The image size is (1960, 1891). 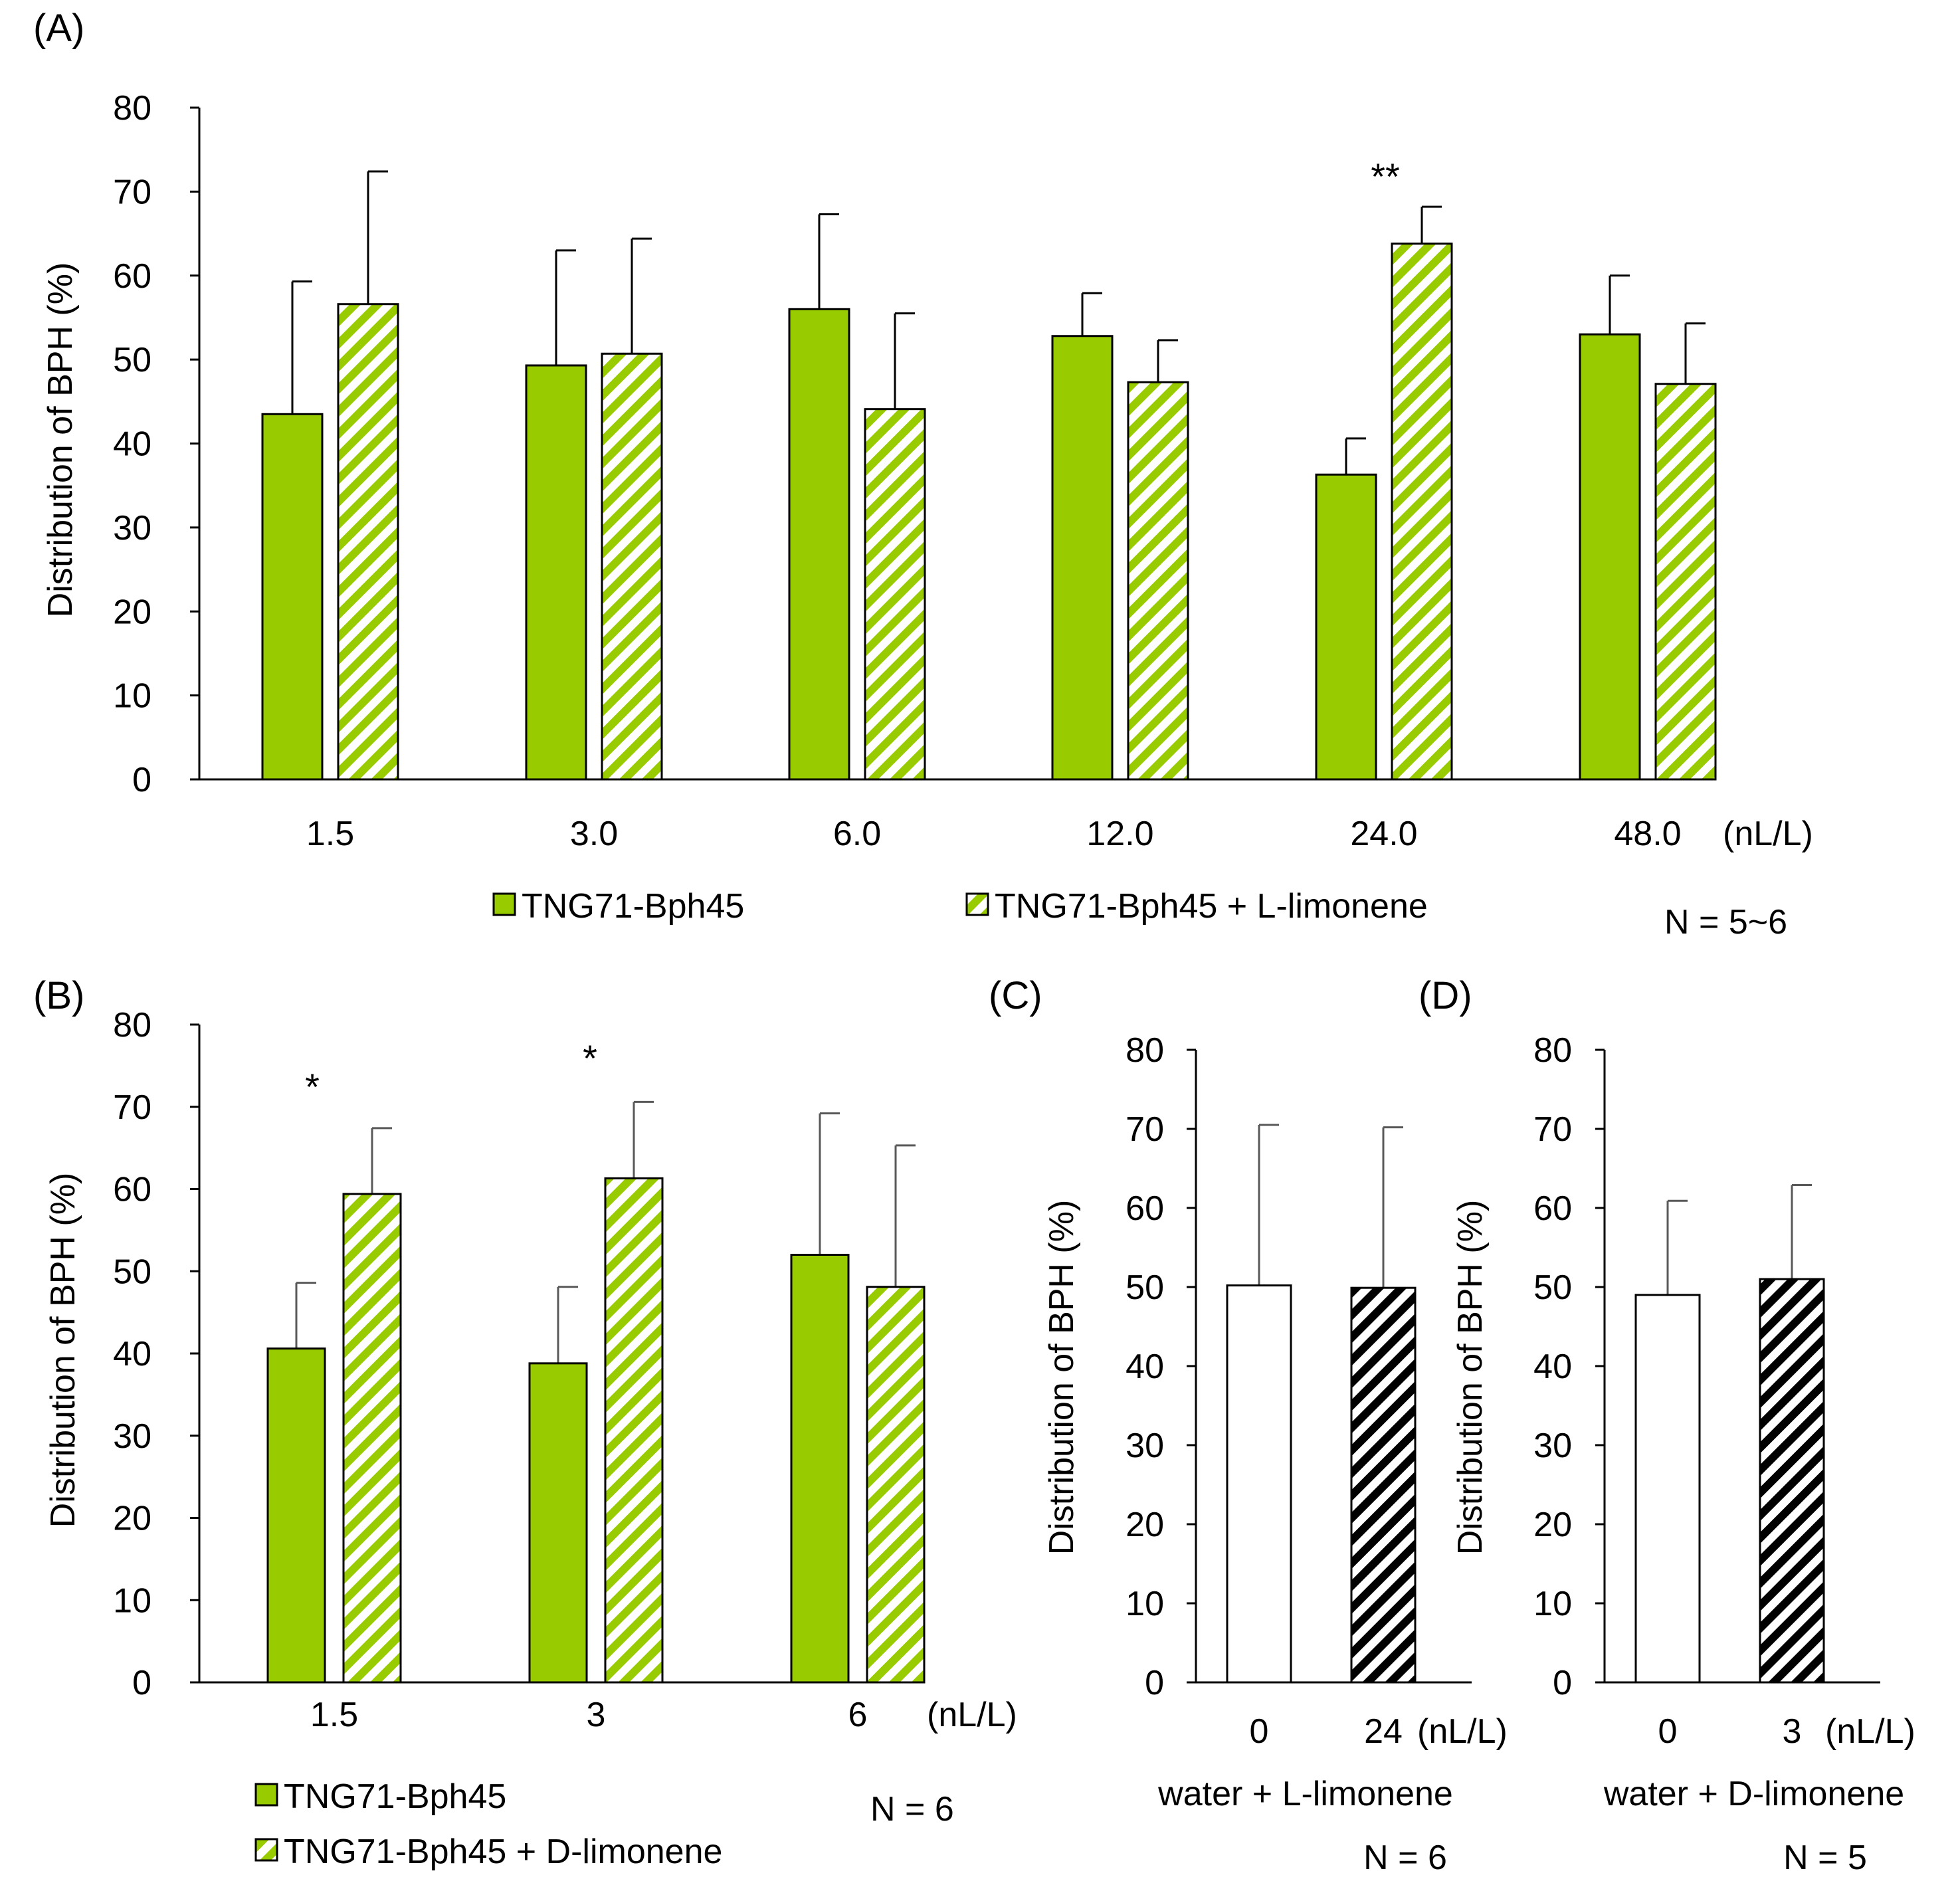 I want to click on panel-d-y-ticks: 0 10 20 30 40 50 60 70 80, so click(x=1552, y=1366).